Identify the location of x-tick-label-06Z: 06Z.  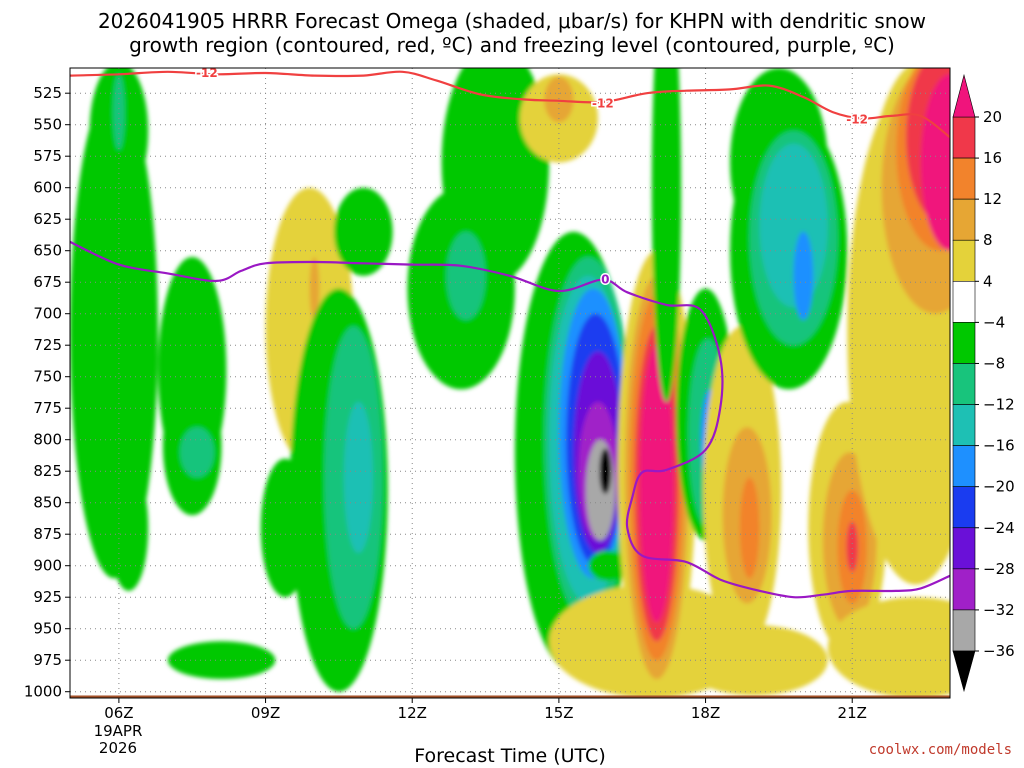
(118, 713).